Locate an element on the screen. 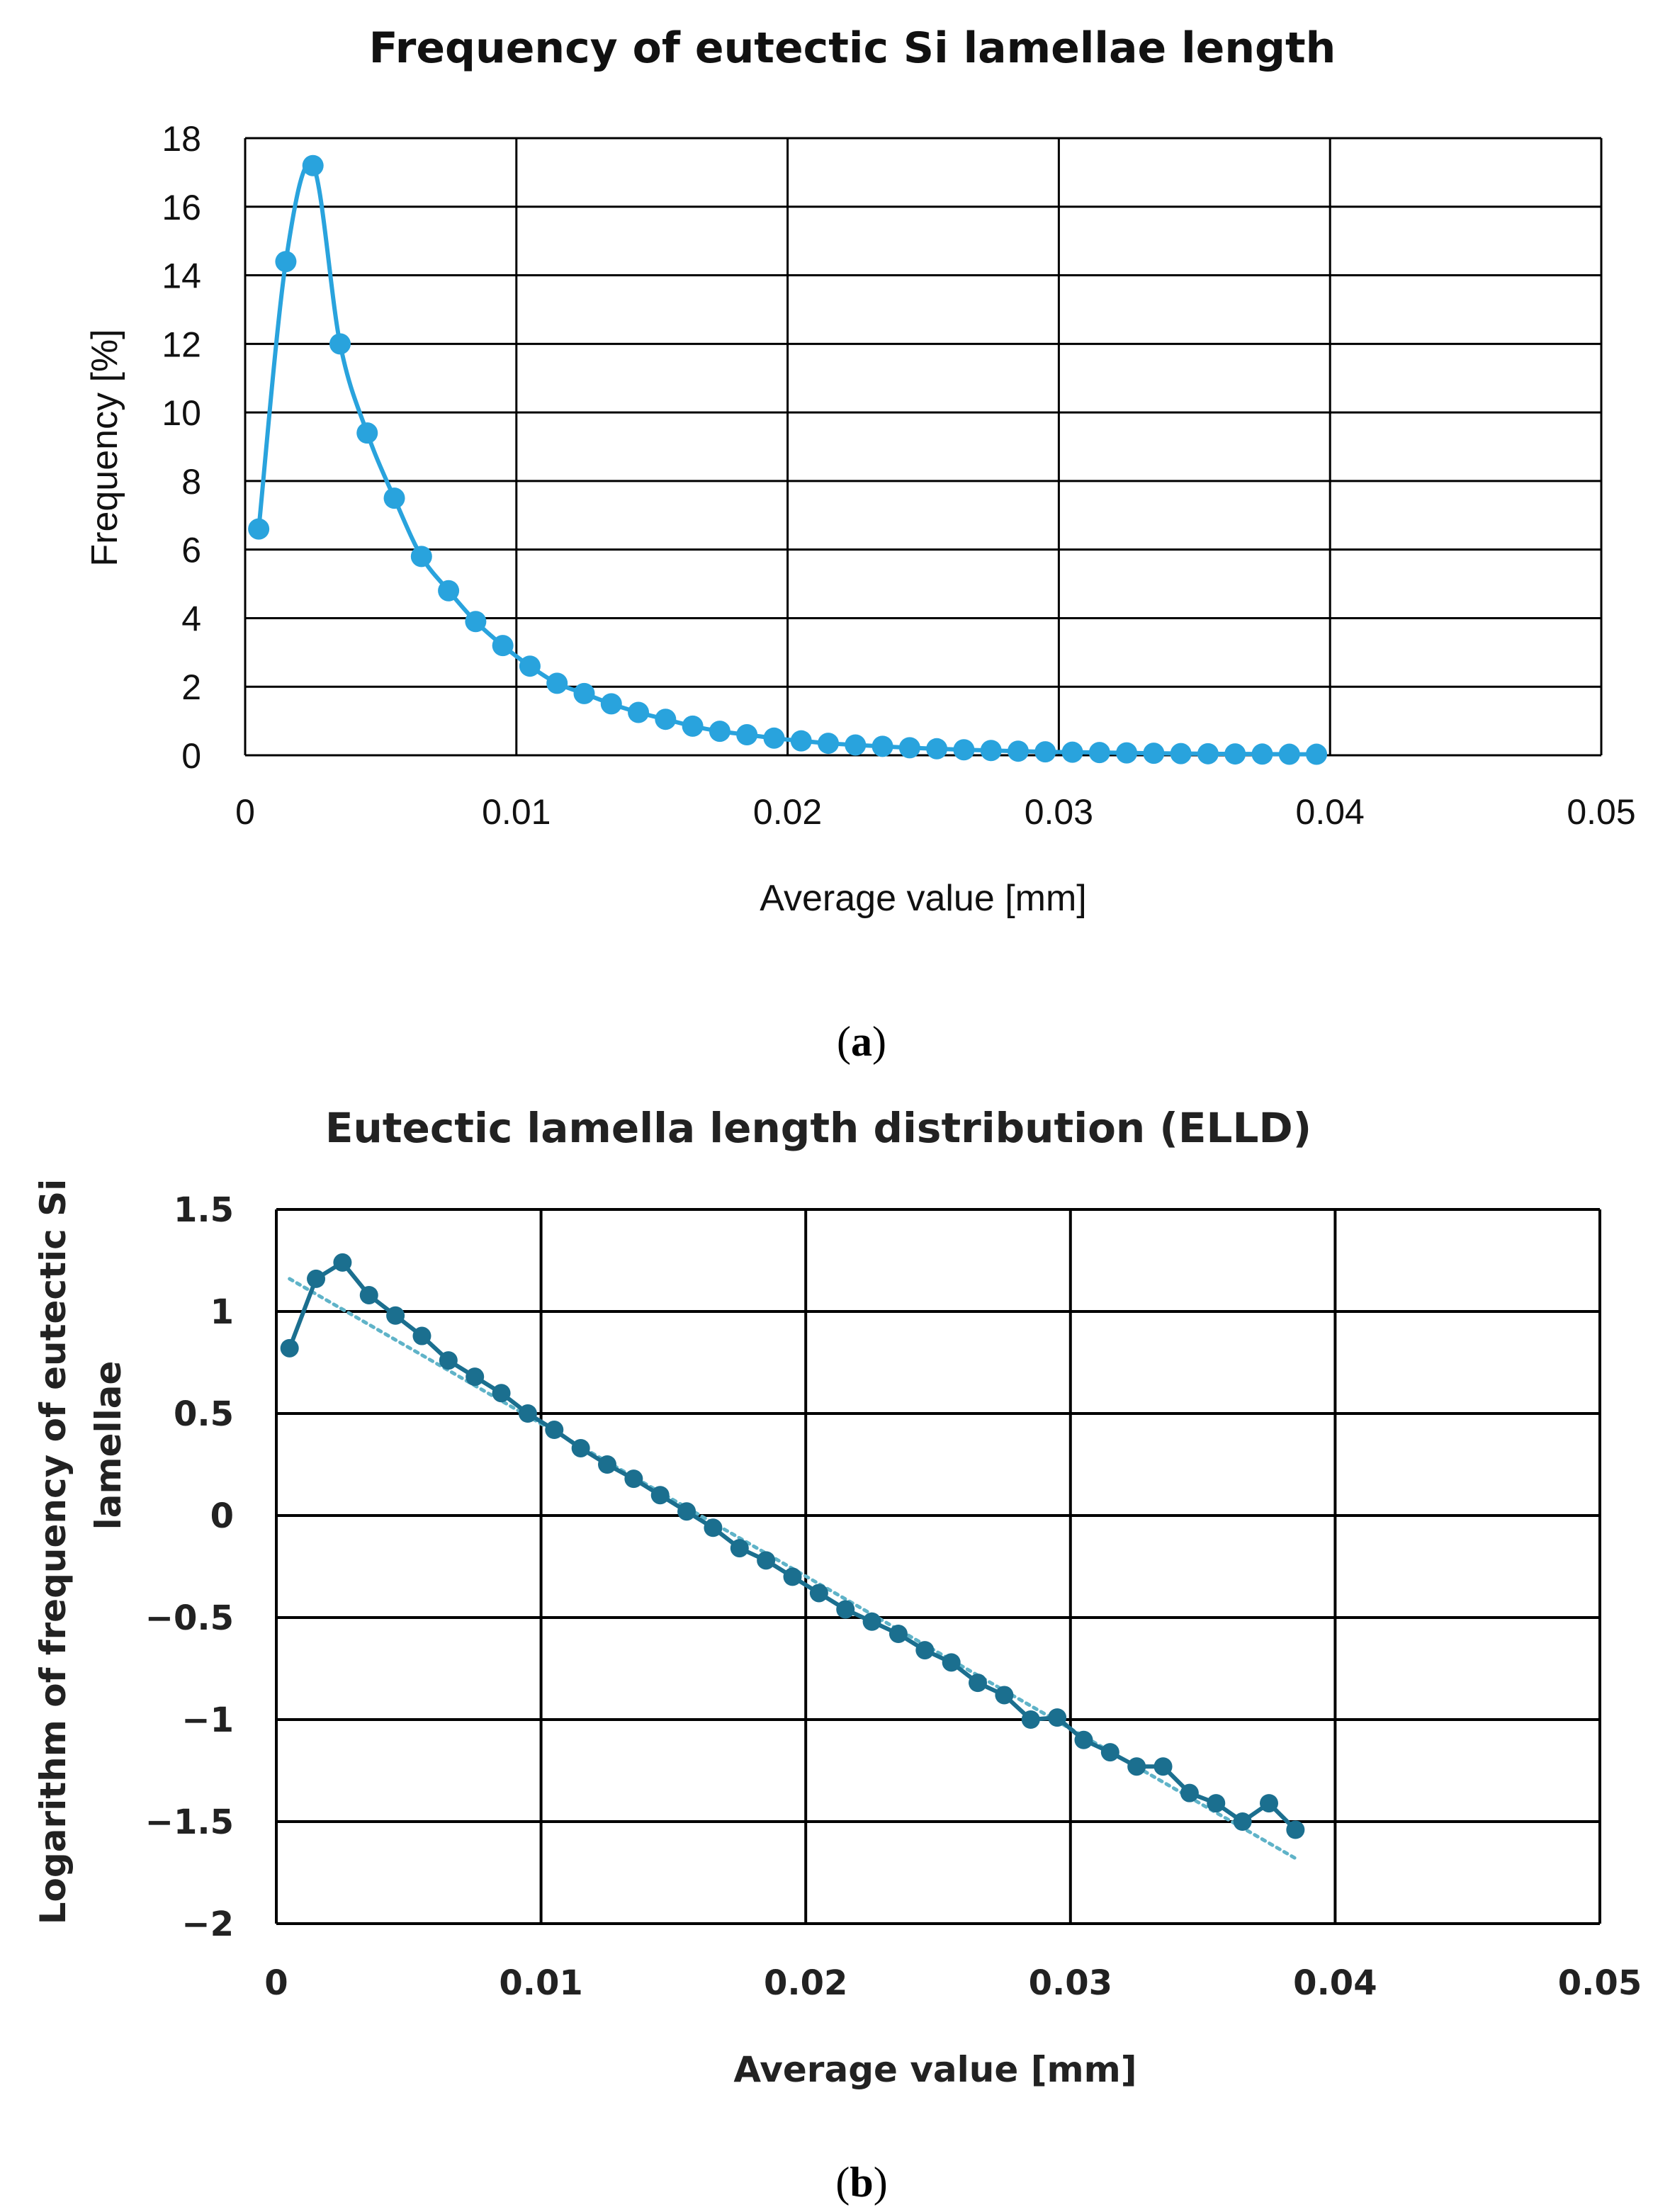 The height and width of the screenshot is (2212, 1653). chart-b-x-axis-label: Average value [mm] is located at coordinates (934, 2069).